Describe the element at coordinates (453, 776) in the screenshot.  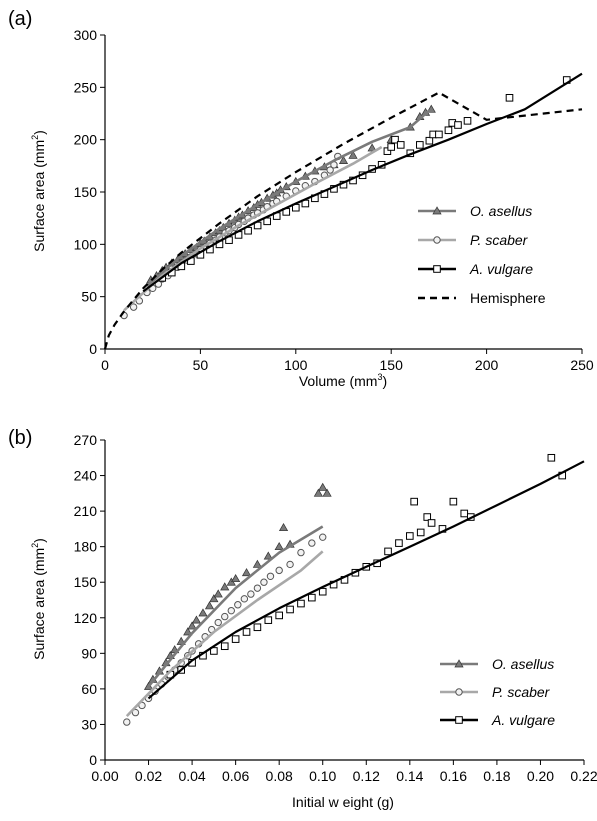
I see `x-tick-label: 0.16` at that location.